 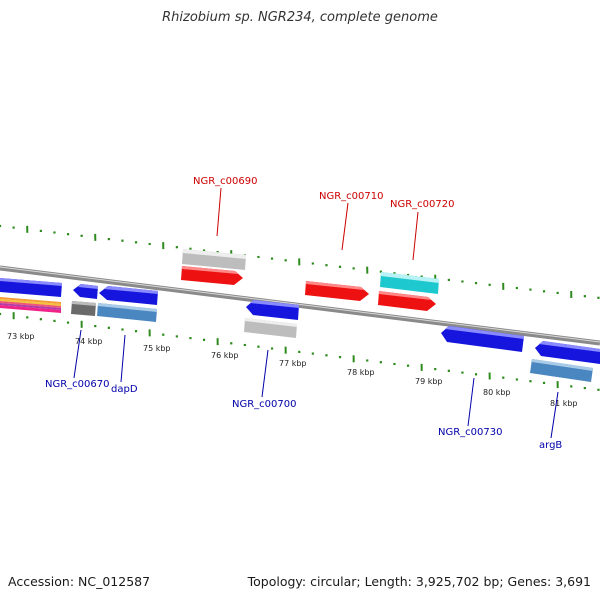 What do you see at coordinates (554, 415) in the screenshot?
I see `leader-line-argb` at bounding box center [554, 415].